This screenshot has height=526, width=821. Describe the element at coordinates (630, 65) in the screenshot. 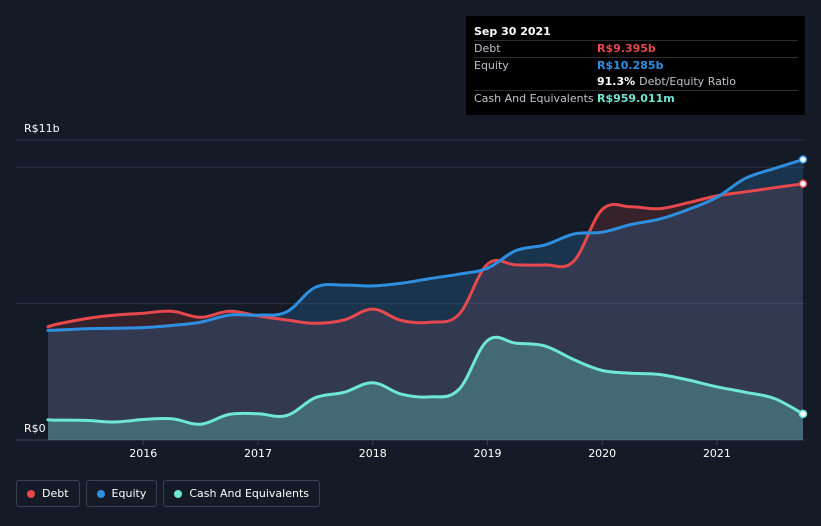

I see `tooltip-equity-value: R$10.285b` at that location.